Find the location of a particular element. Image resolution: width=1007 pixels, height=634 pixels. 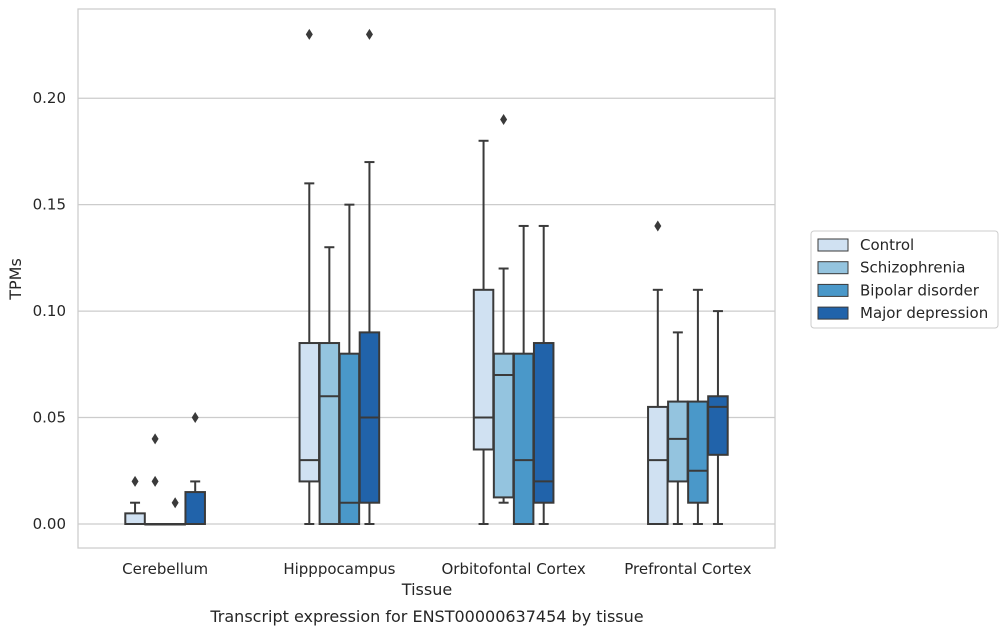

legend-label: Control is located at coordinates (887, 245).